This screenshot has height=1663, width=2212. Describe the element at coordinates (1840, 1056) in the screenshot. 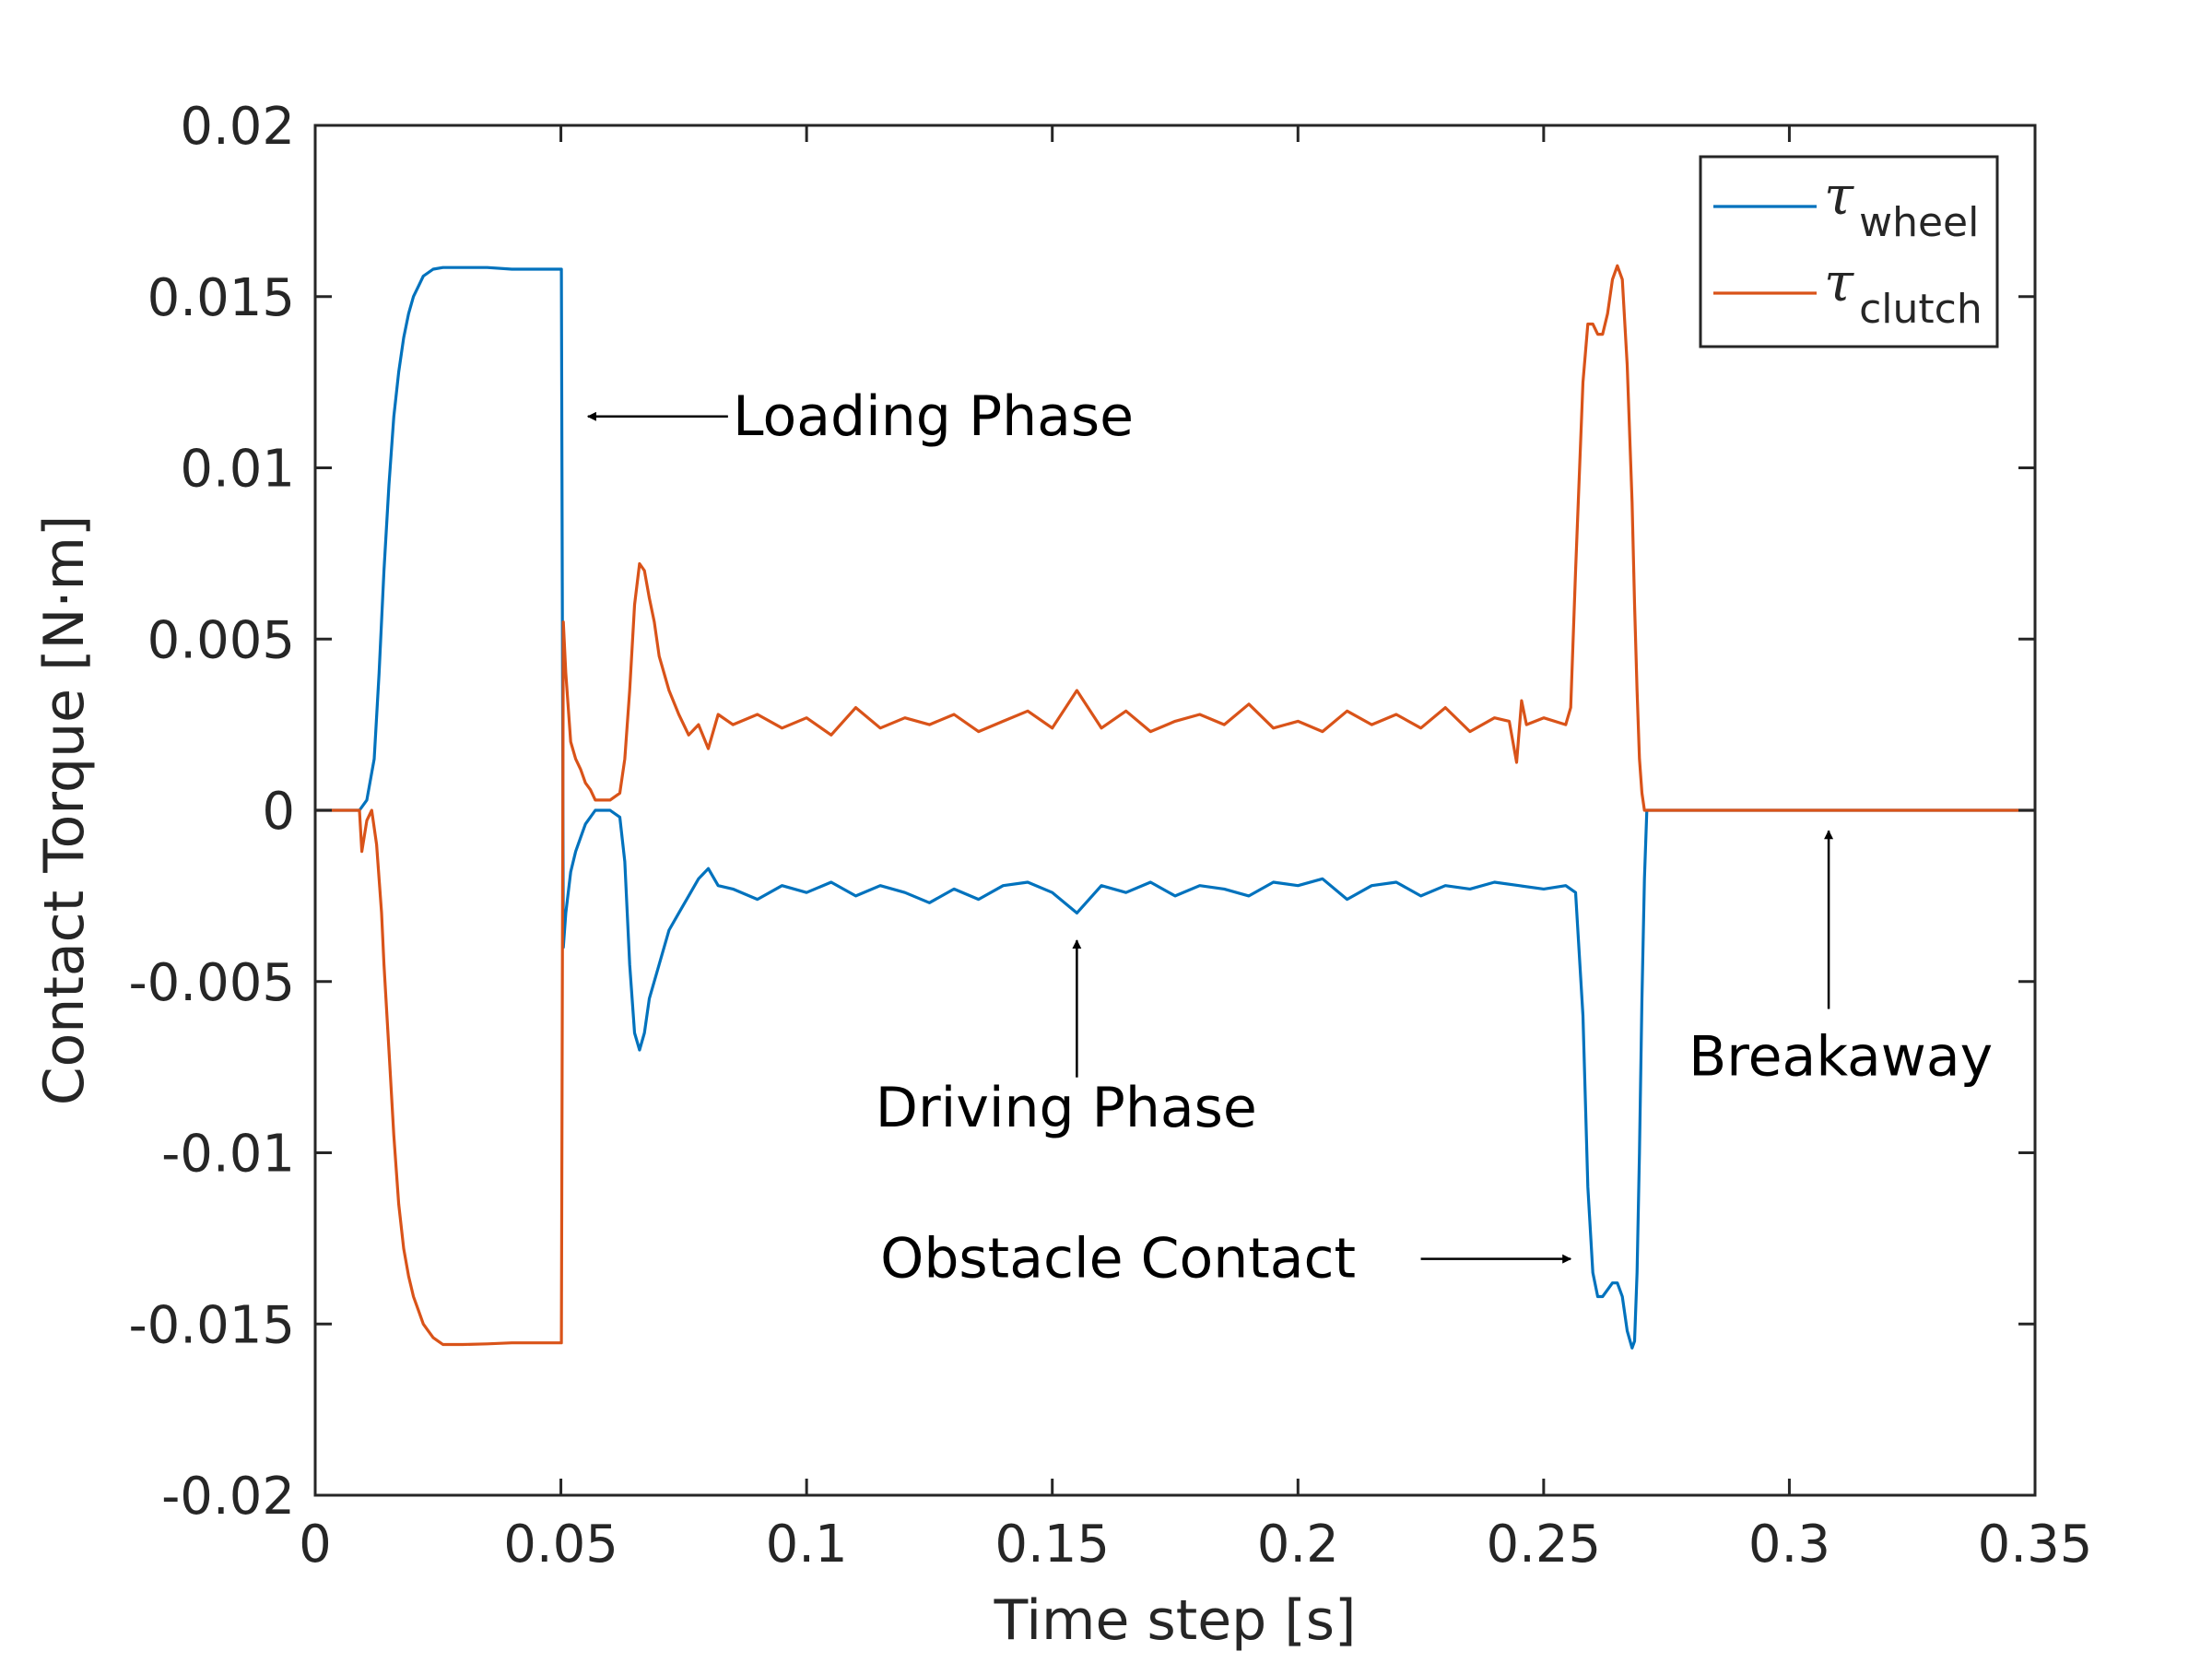

I see `annotation-label: Breakaway` at that location.